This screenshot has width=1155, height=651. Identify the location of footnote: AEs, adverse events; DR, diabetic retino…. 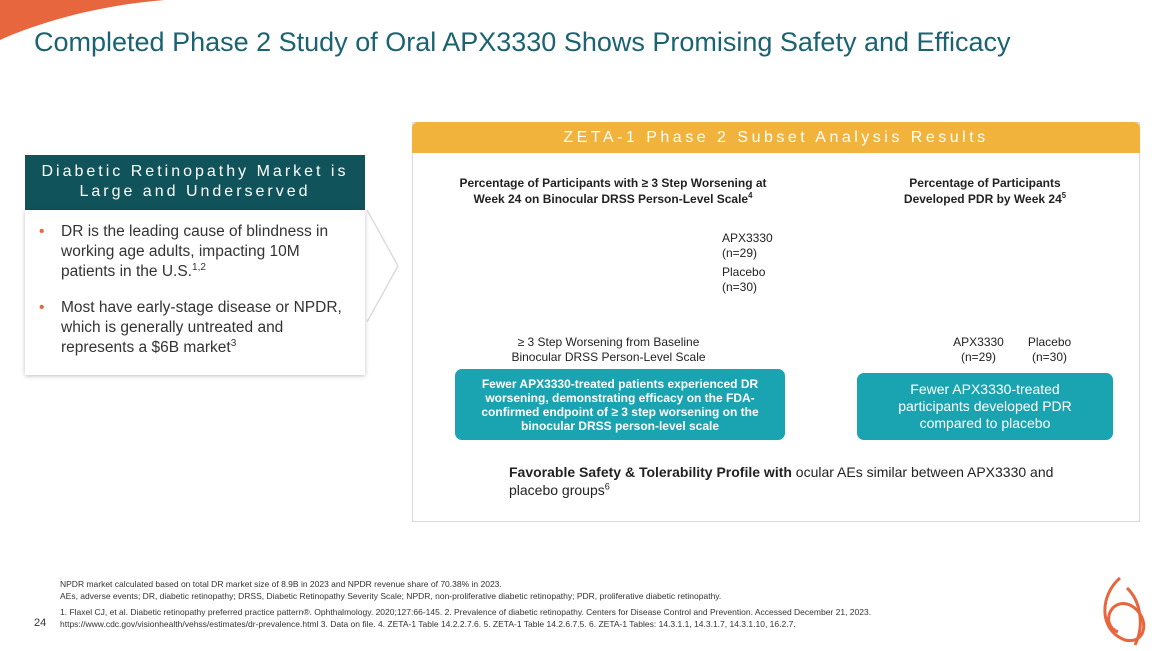
(391, 596).